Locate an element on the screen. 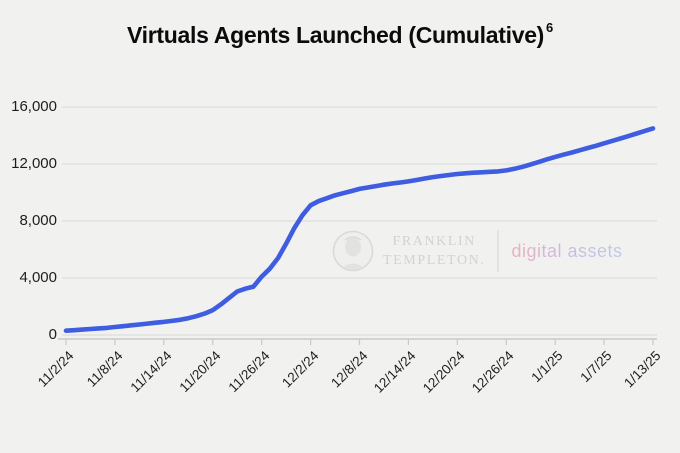  x-axis-tick-label: 12/14/24 is located at coordinates (394, 372).